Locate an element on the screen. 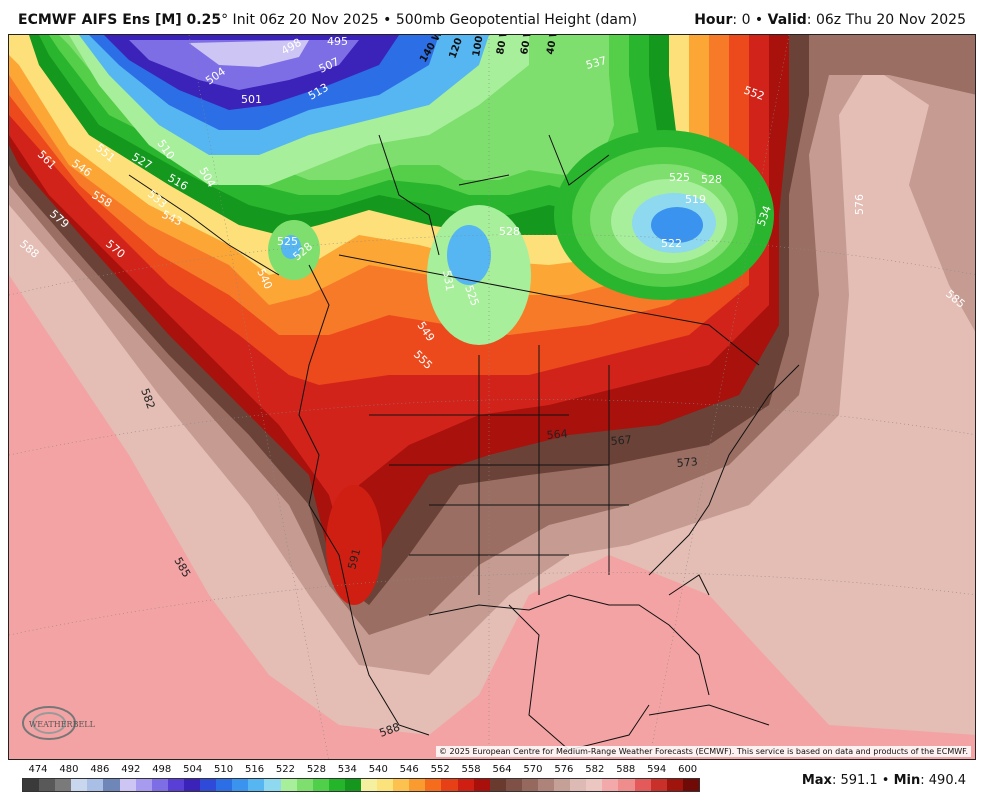 This screenshot has width=984, height=808. hour-value: : 0 is located at coordinates (741, 20).